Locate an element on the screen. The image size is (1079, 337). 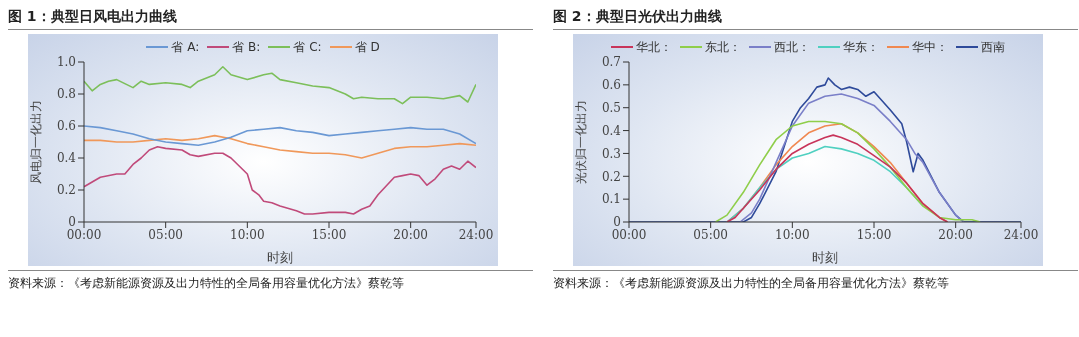
legend-label: 省 C: is located at coordinates (307, 47).